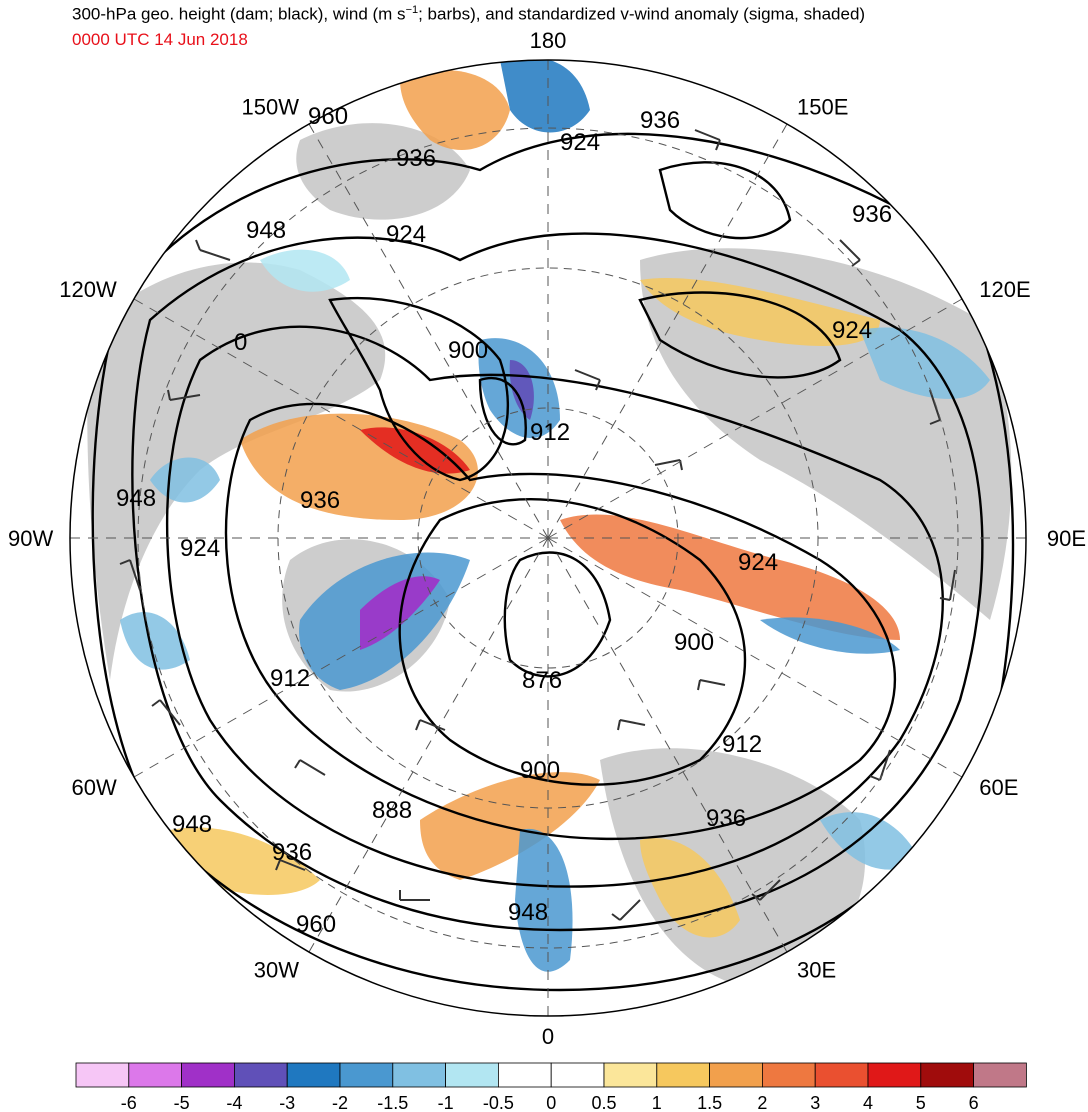 Image resolution: width=1088 pixels, height=1112 pixels. I want to click on longitude-label: 30E, so click(816, 969).